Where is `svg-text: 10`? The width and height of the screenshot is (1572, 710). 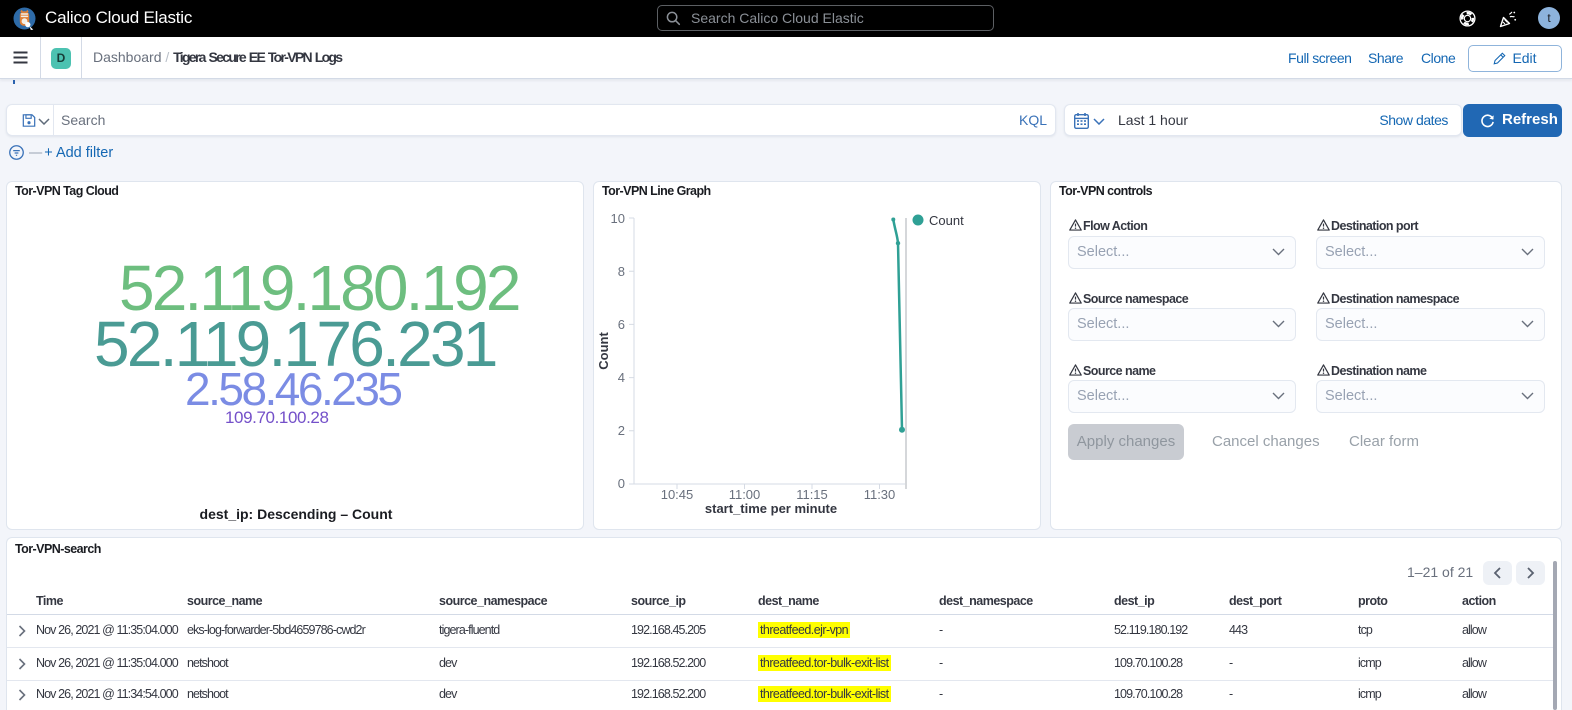
svg-text: 10 is located at coordinates (618, 218).